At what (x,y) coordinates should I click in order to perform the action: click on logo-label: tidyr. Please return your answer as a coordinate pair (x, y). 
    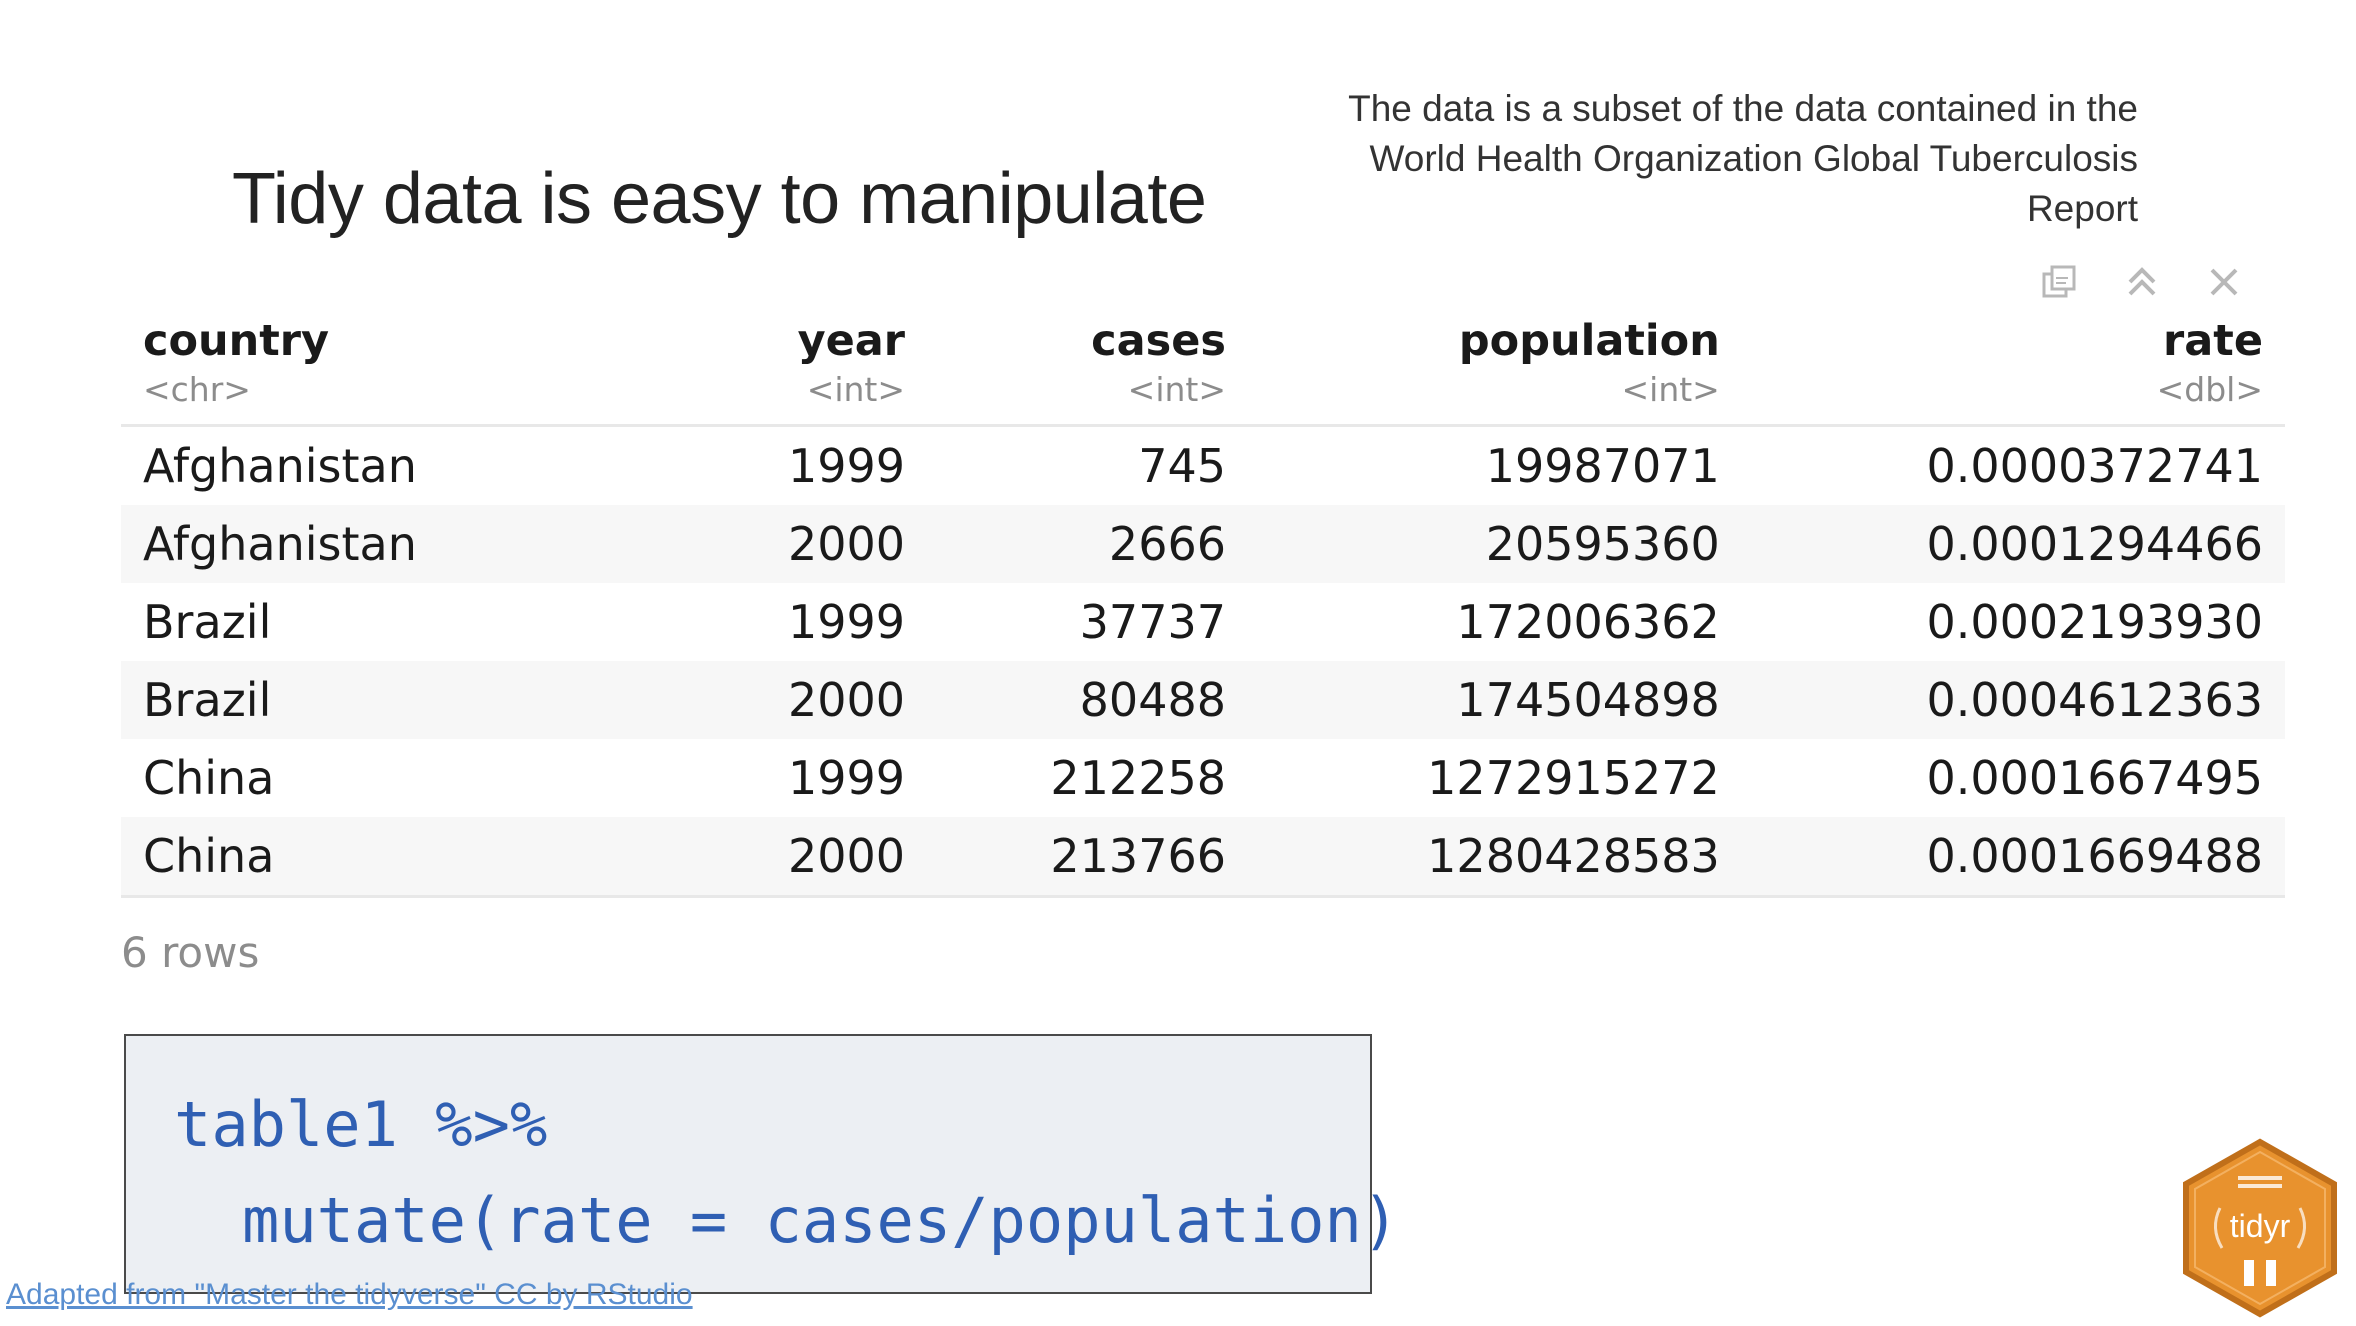
    Looking at the image, I should click on (2260, 1226).